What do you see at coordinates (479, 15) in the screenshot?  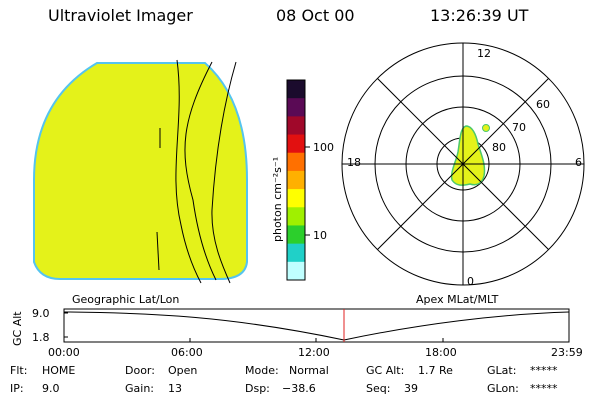 I see `time-label: 13:26:39 UT` at bounding box center [479, 15].